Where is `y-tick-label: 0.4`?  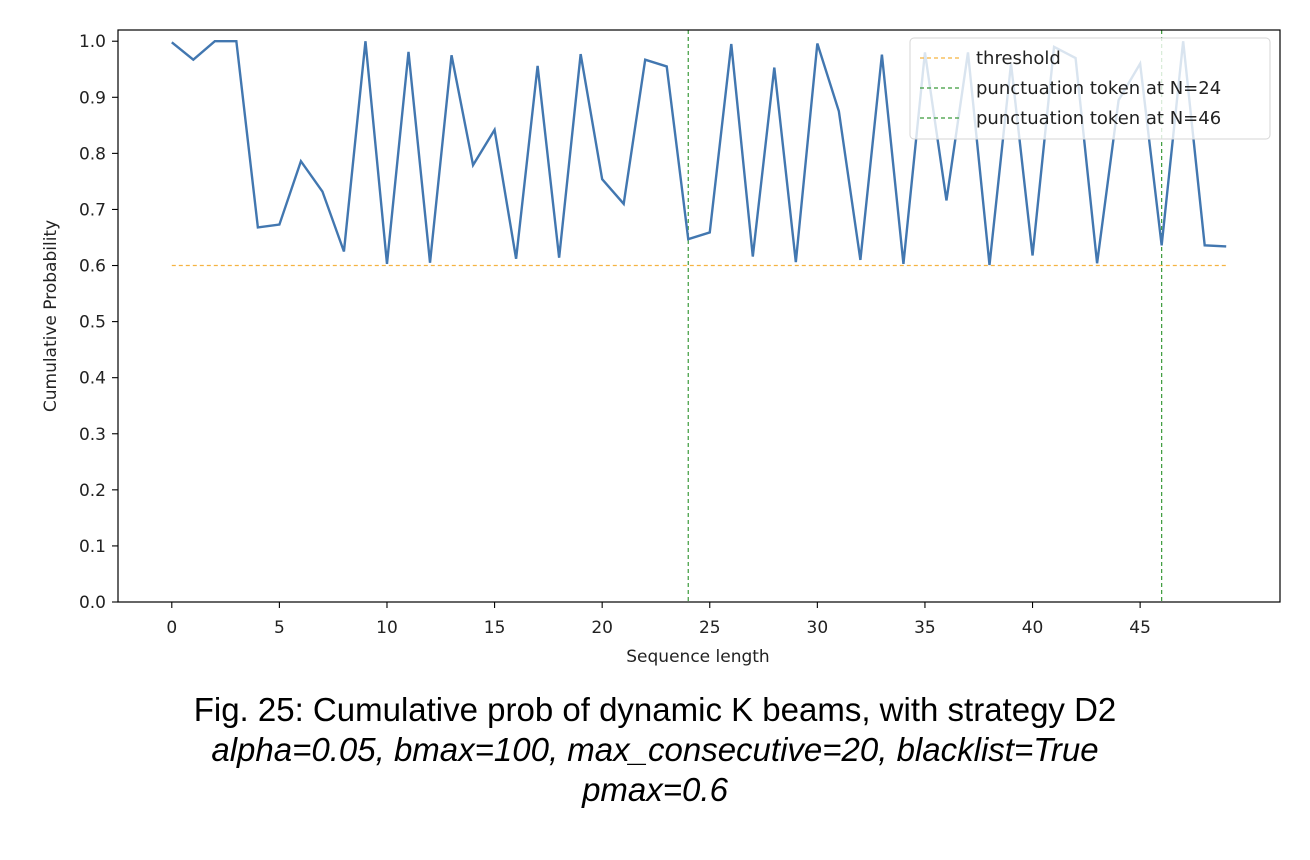
y-tick-label: 0.4 is located at coordinates (92, 379).